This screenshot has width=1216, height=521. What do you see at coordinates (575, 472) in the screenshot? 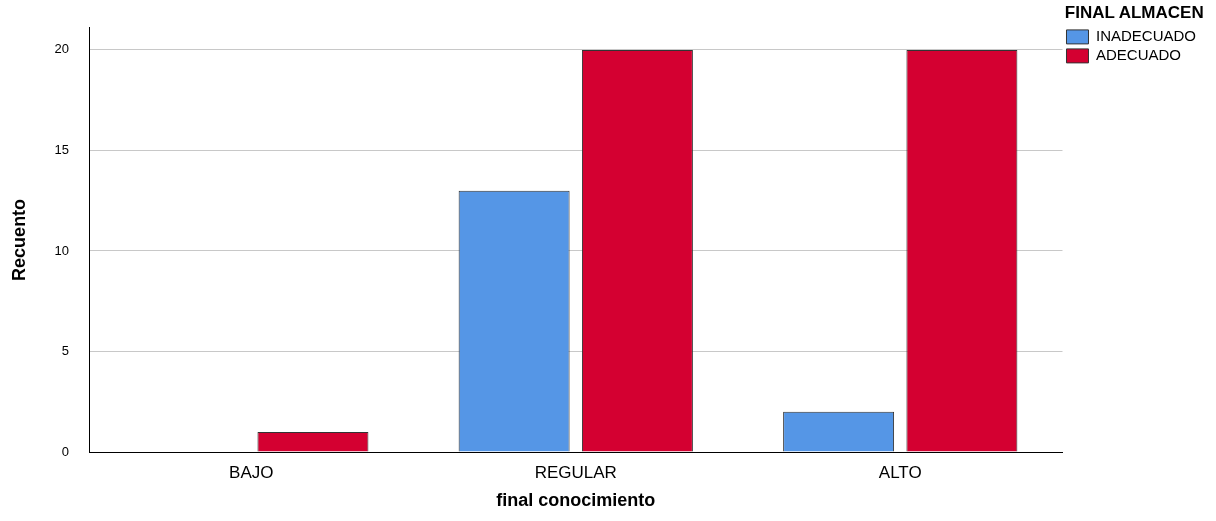
I see `x-tick-label: REGULAR` at bounding box center [575, 472].